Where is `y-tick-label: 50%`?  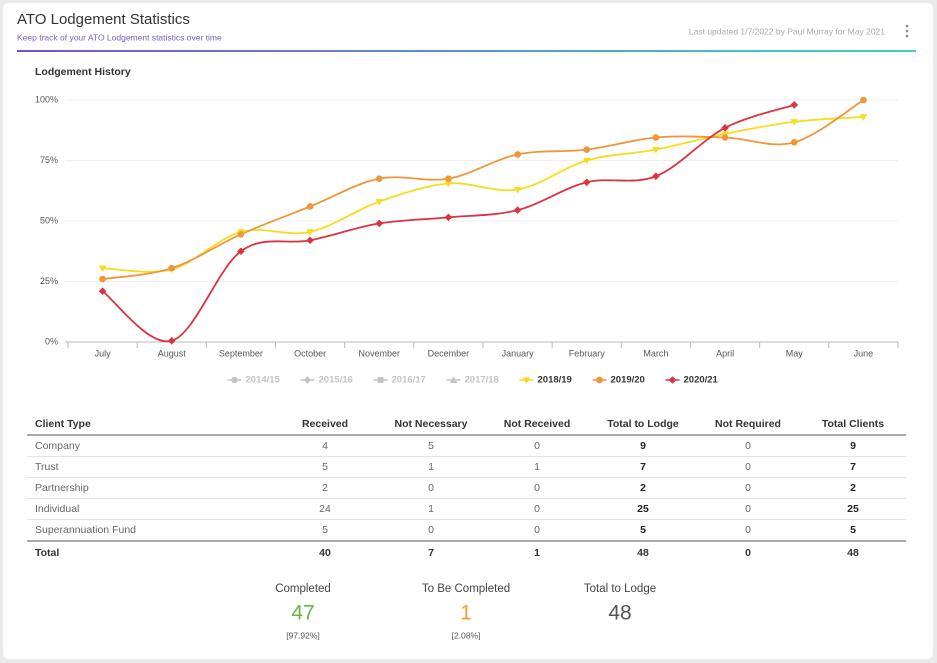
y-tick-label: 50% is located at coordinates (49, 220).